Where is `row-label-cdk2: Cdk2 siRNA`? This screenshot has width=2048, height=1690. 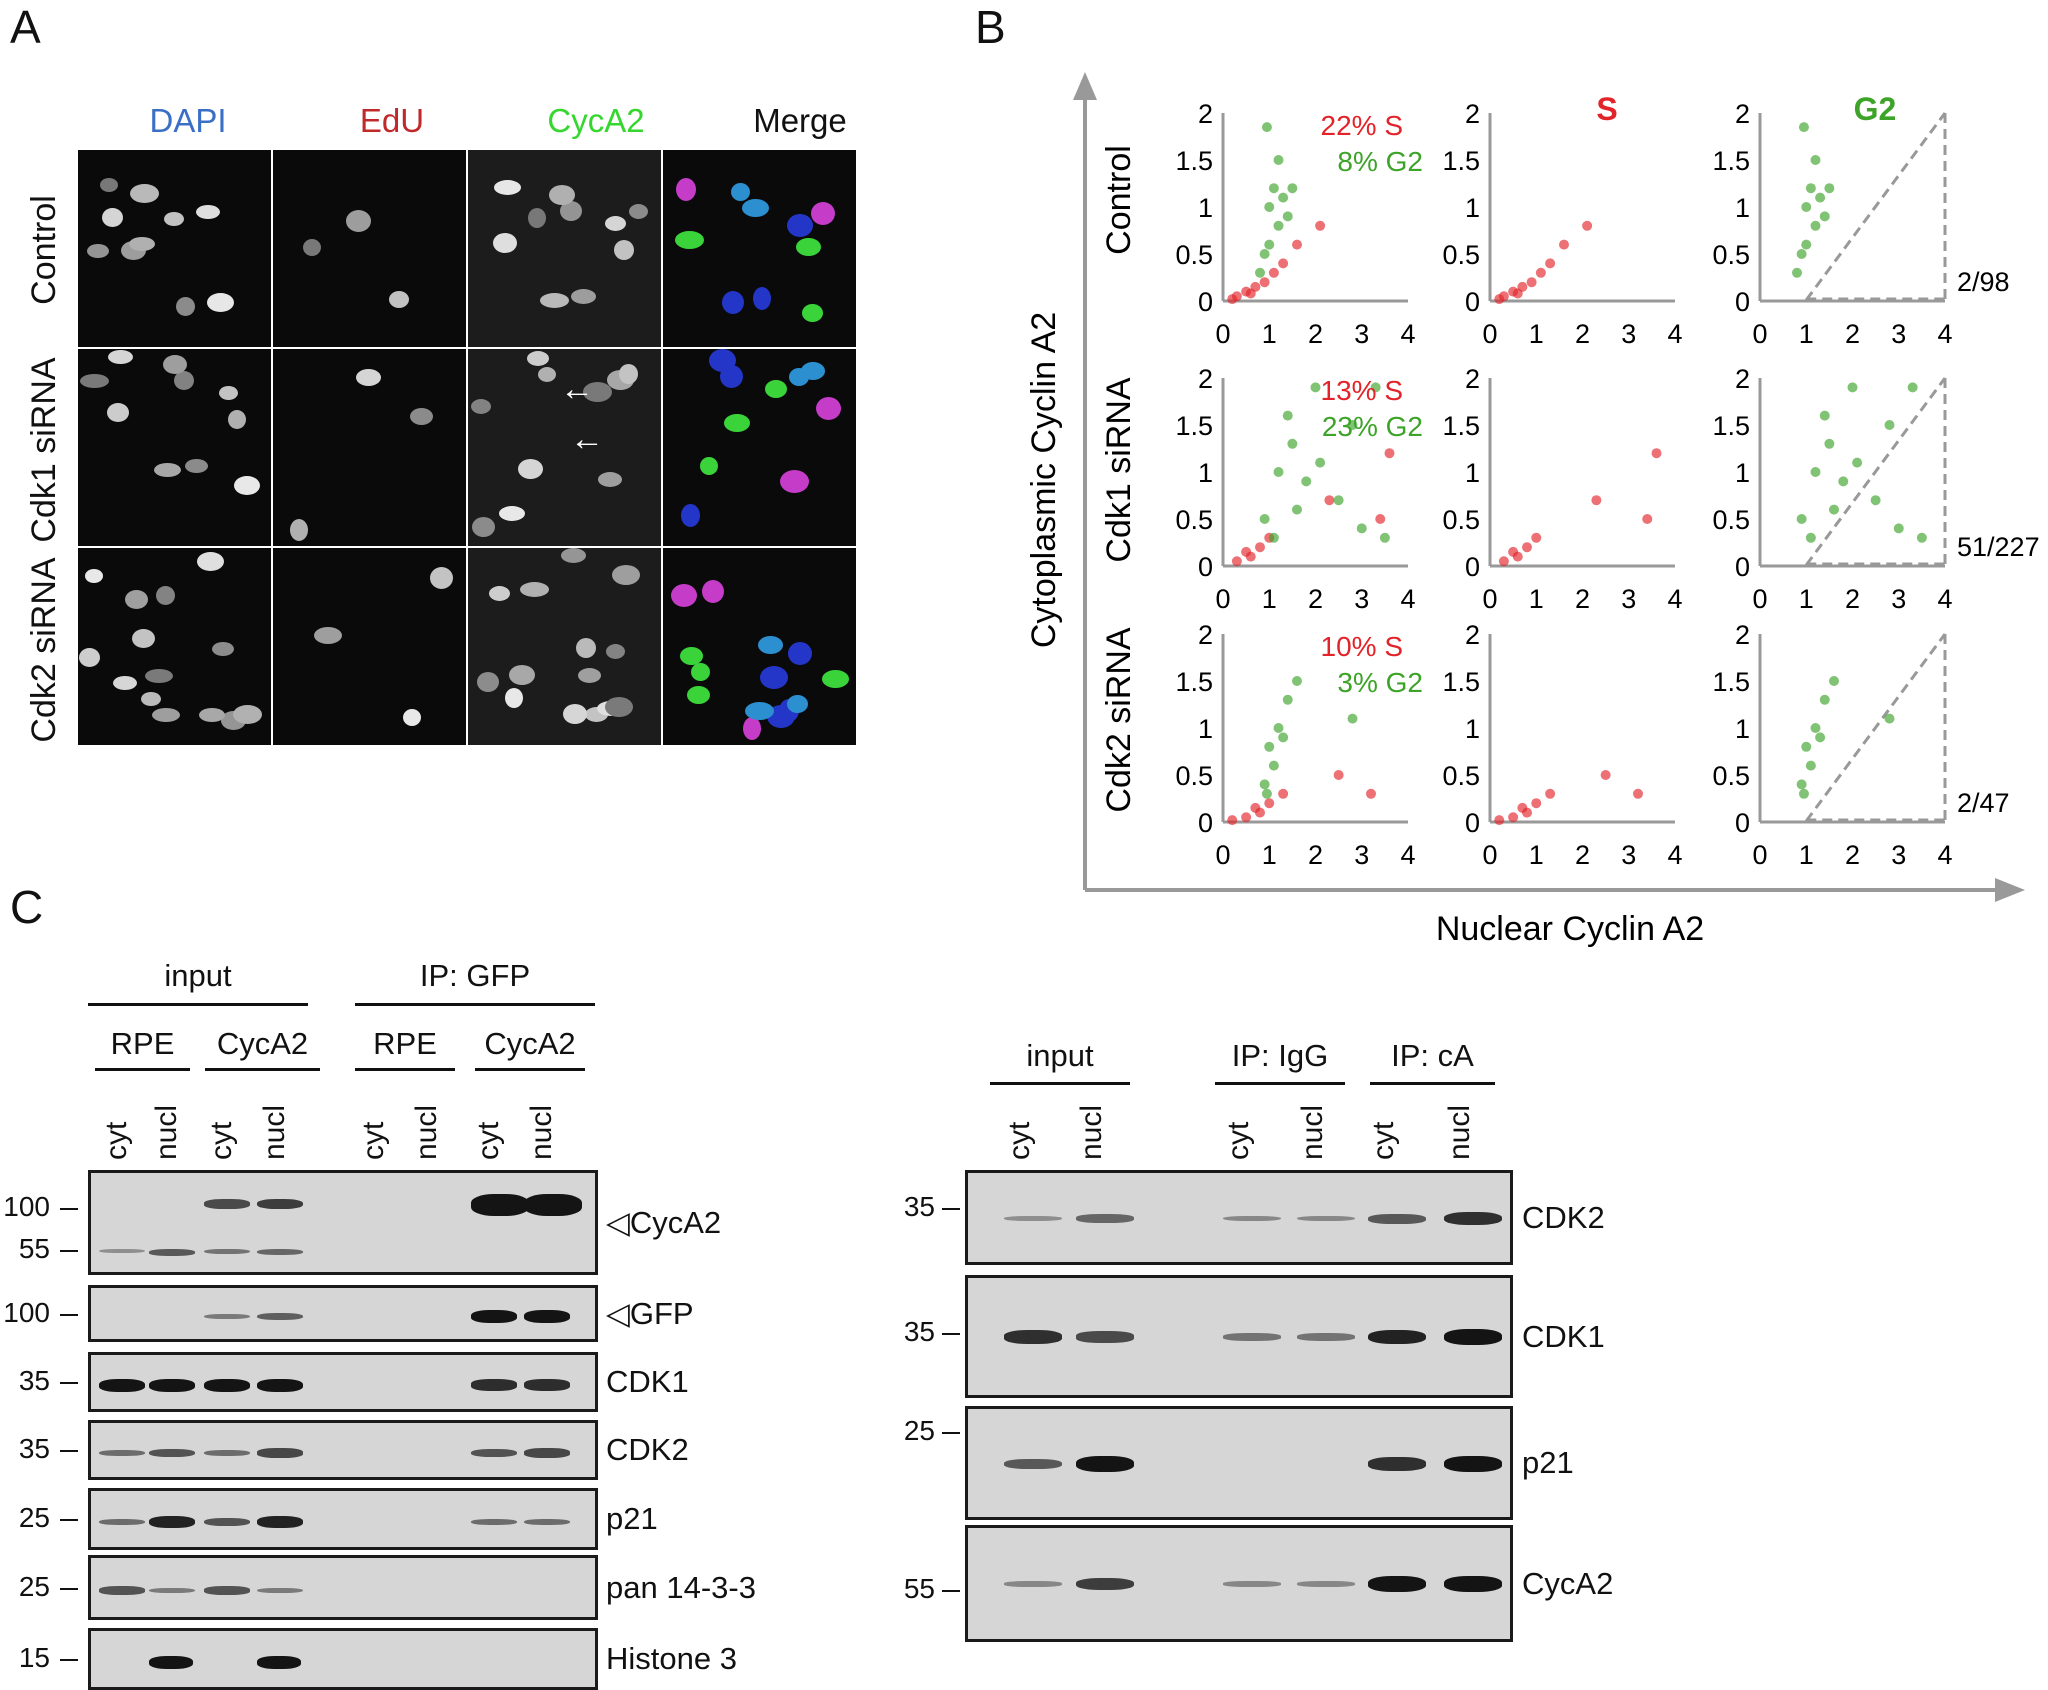 row-label-cdk2: Cdk2 siRNA is located at coordinates (44, 650).